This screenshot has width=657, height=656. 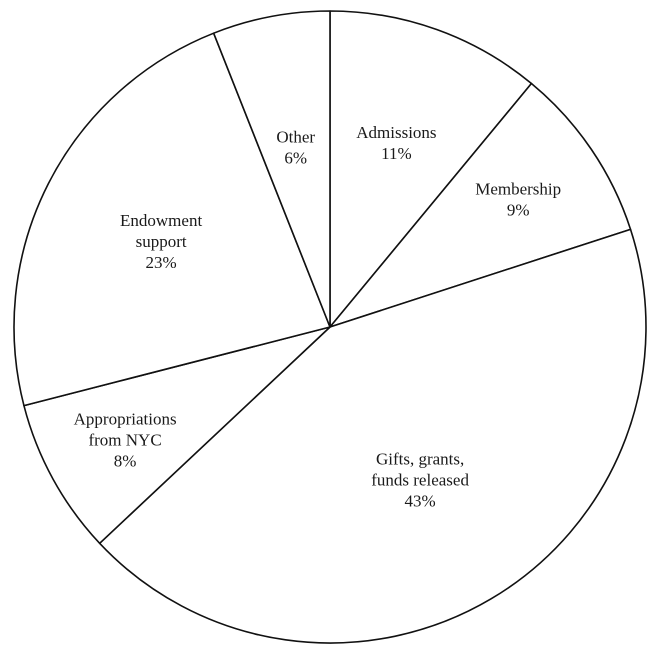 What do you see at coordinates (420, 458) in the screenshot?
I see `pie-category-label: Gifts, grants,` at bounding box center [420, 458].